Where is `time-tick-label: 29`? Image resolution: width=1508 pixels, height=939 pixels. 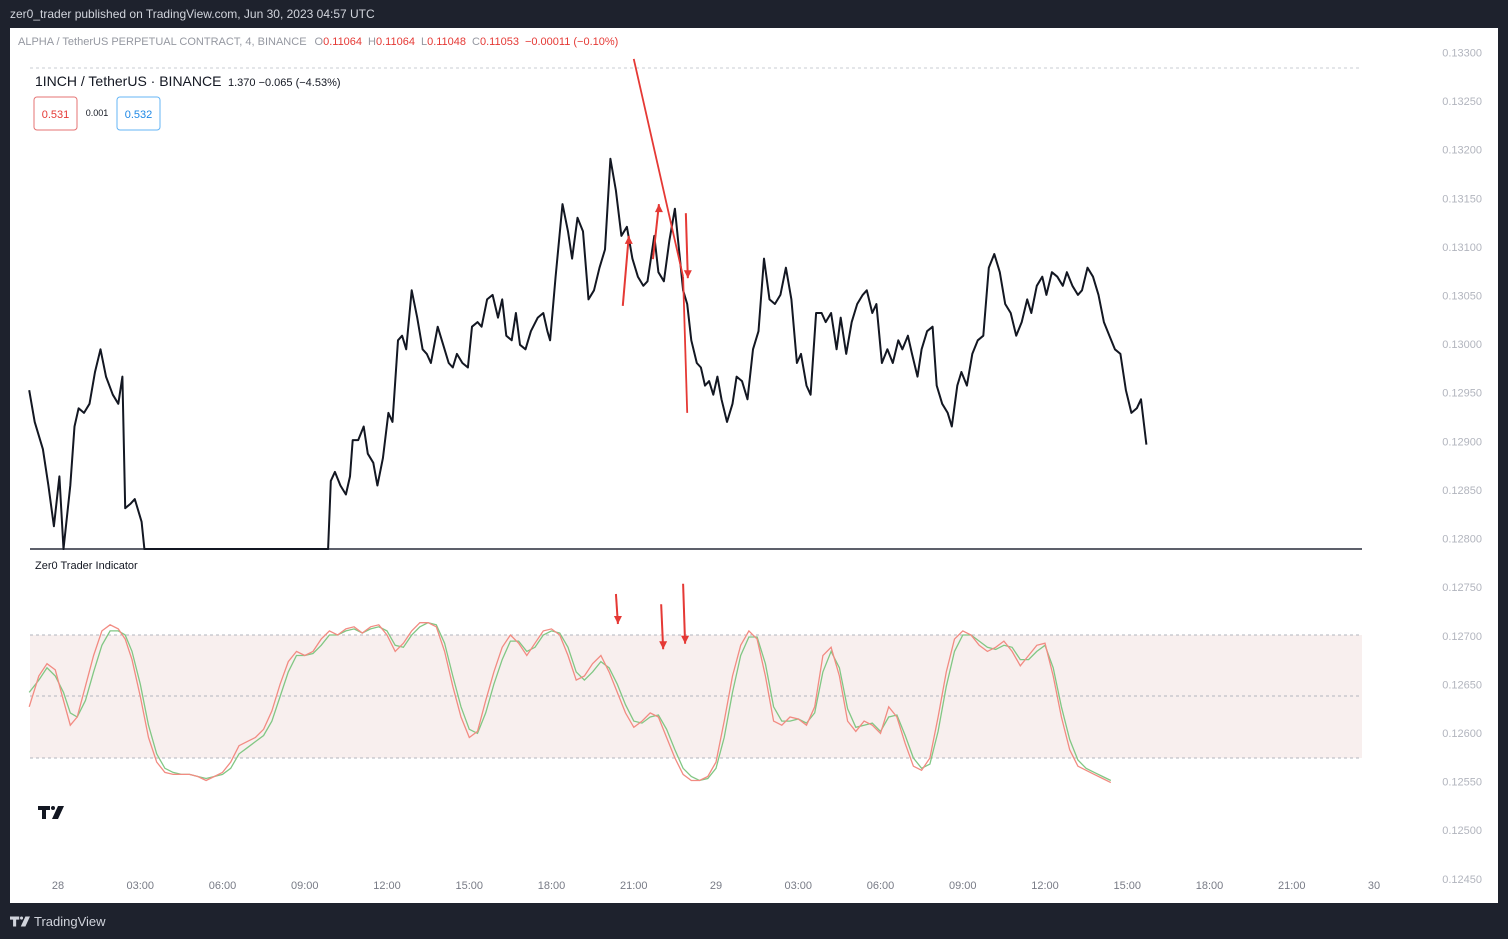 time-tick-label: 29 is located at coordinates (716, 886).